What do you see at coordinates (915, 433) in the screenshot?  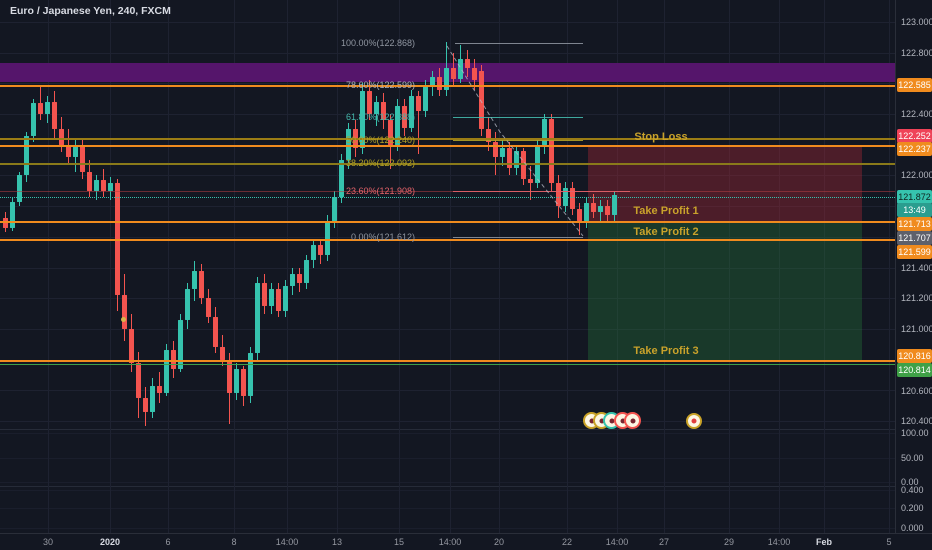 I see `price-tick-label: 100.00` at bounding box center [915, 433].